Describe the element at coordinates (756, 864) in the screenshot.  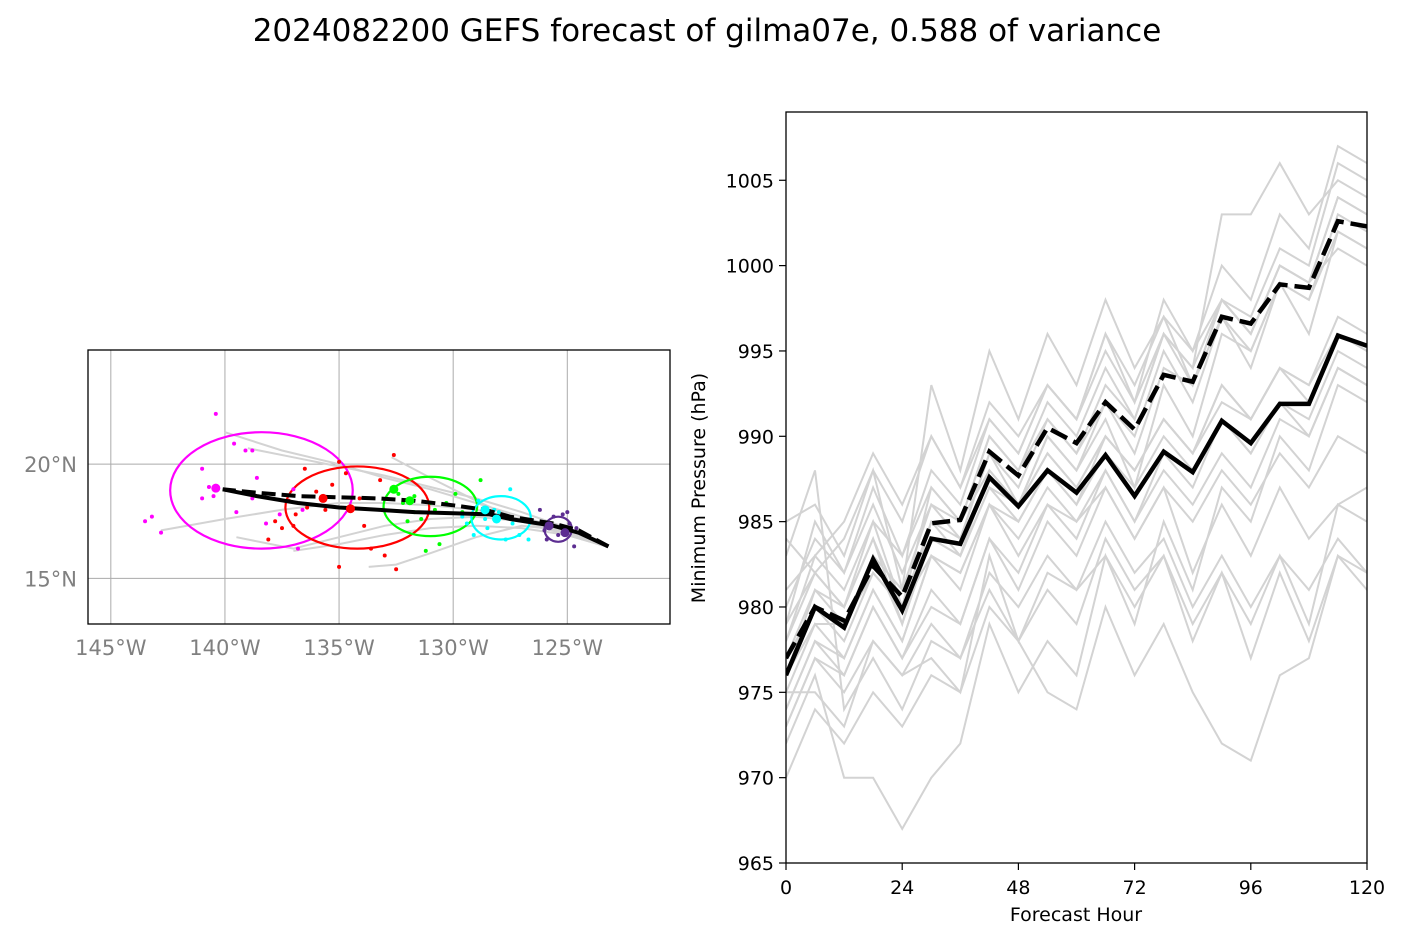
I see `y-tick-label: 965` at that location.